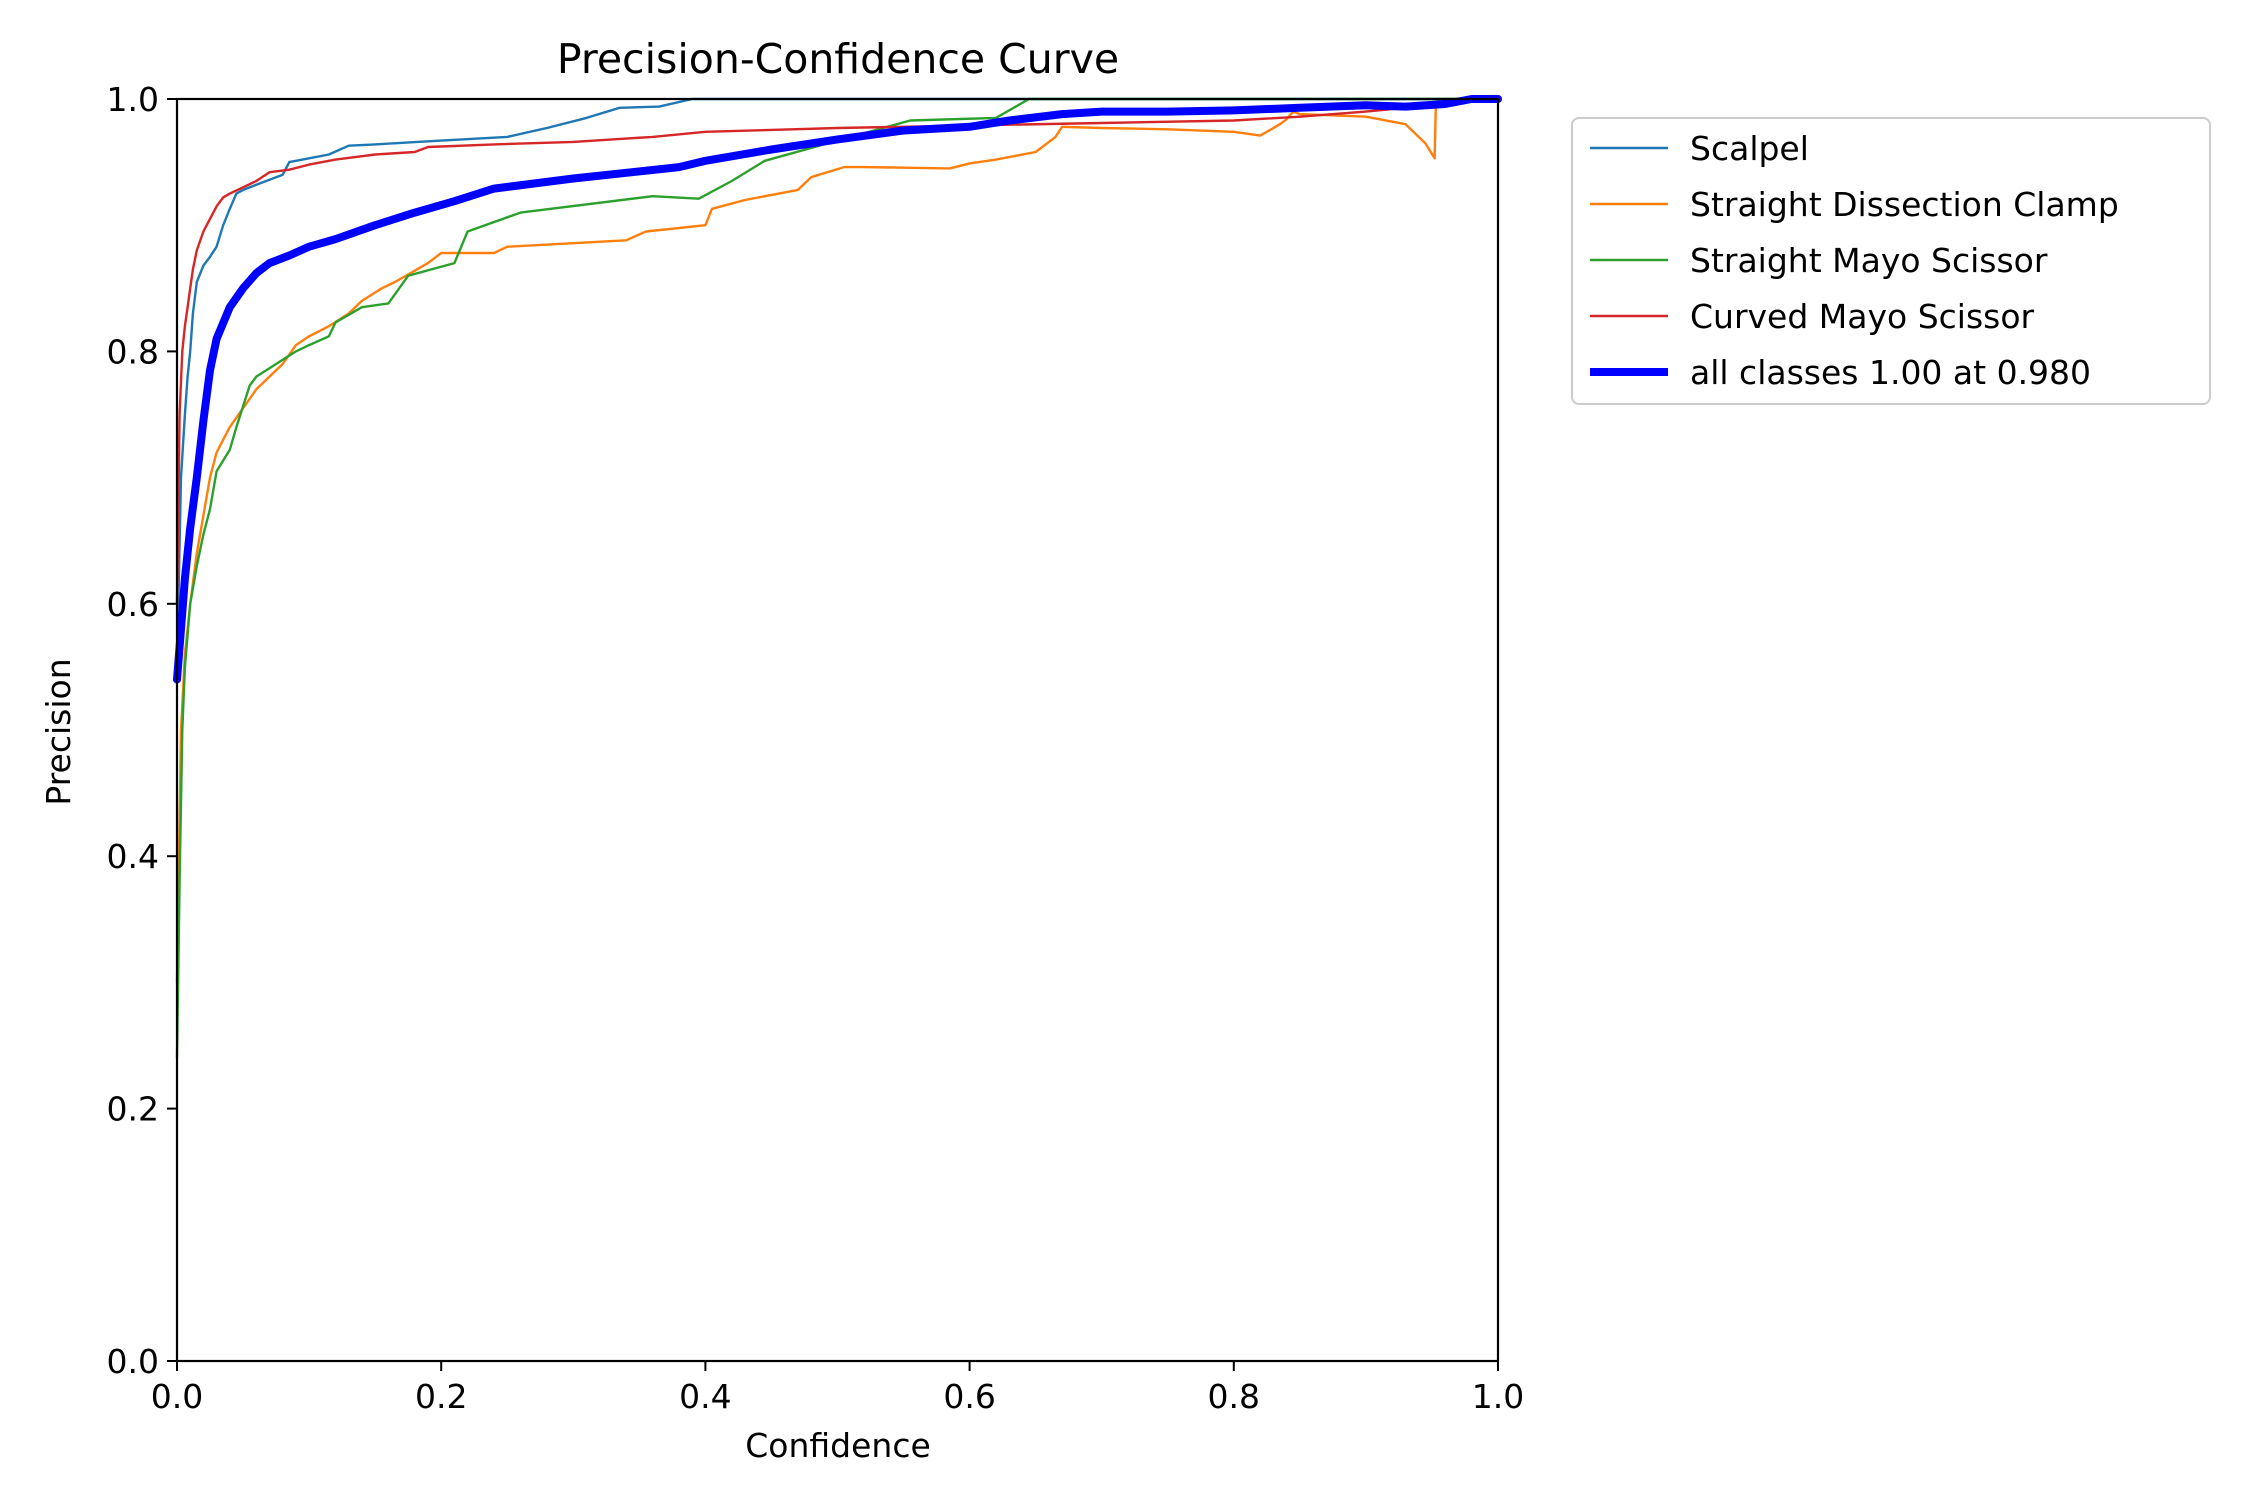 The image size is (2250, 1500). I want to click on x-tick-label: 0.2, so click(441, 1396).